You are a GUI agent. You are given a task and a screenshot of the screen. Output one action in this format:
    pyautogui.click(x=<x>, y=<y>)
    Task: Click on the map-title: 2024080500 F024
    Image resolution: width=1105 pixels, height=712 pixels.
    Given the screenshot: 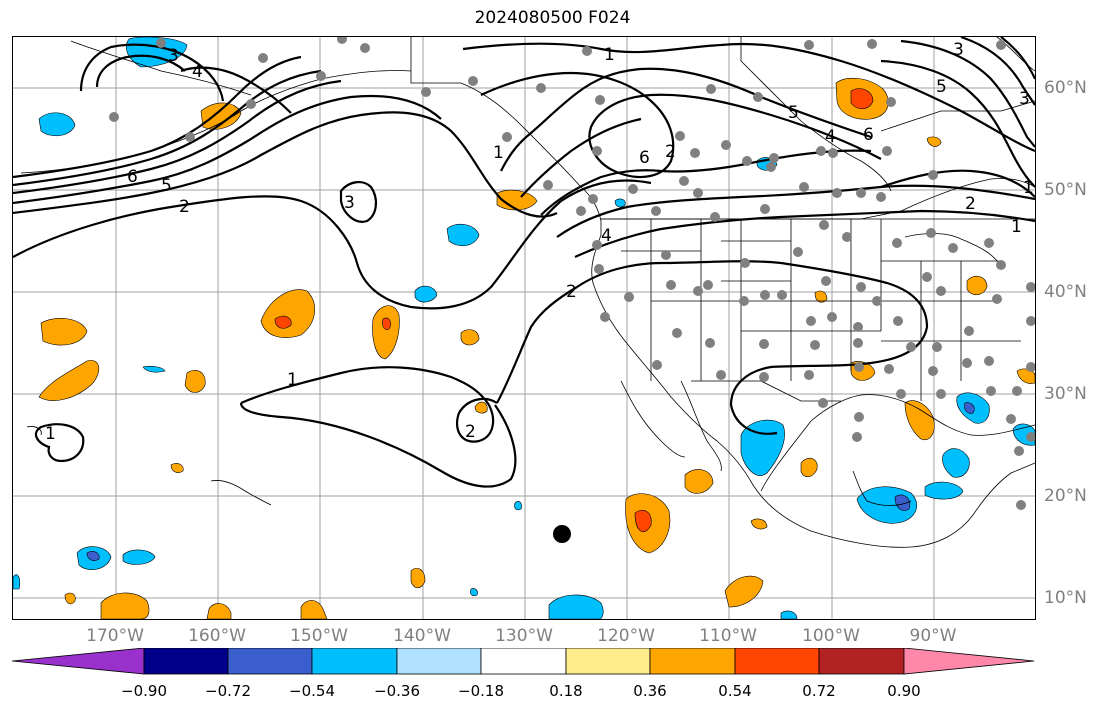 What is the action you would take?
    pyautogui.click(x=552, y=18)
    